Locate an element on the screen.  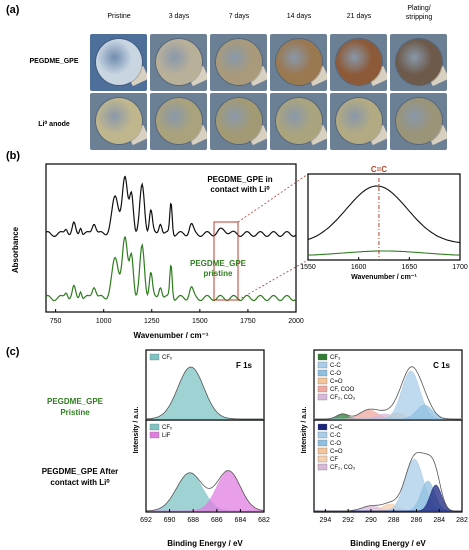
f1s-top-plot is located at coordinates (204, 393).